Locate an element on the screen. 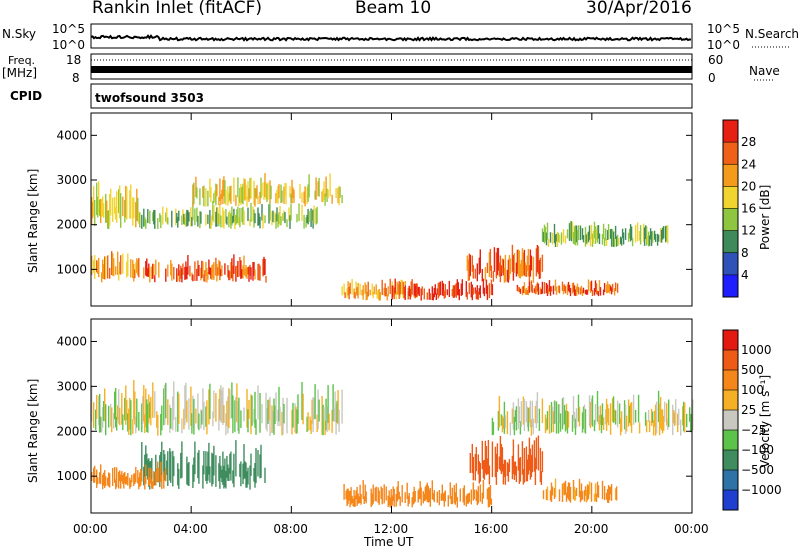  x-tick-label: 12:00 is located at coordinates (391, 529).